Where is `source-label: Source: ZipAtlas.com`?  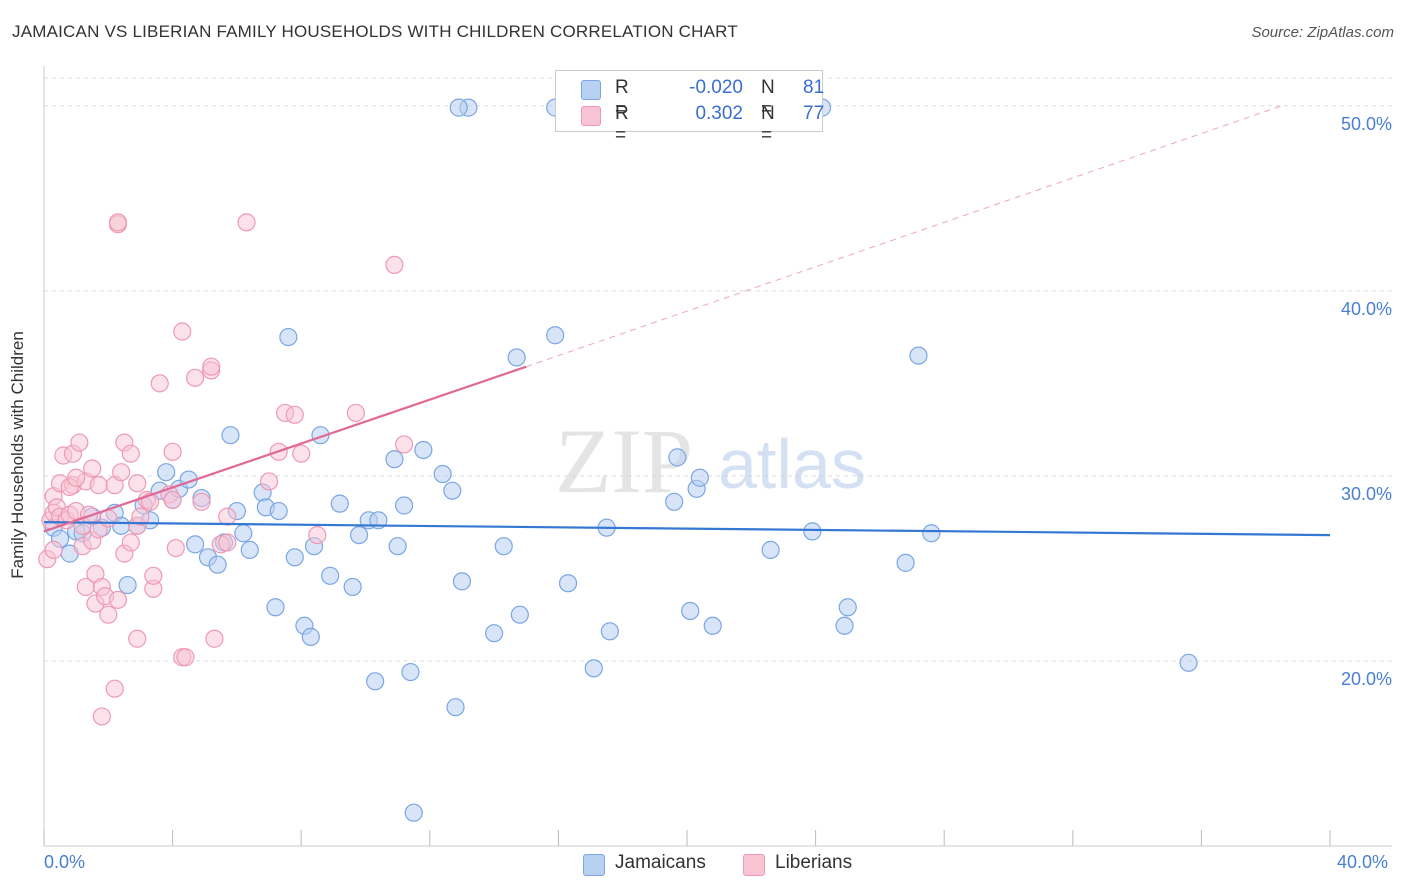 source-label: Source: ZipAtlas.com is located at coordinates (1322, 32).